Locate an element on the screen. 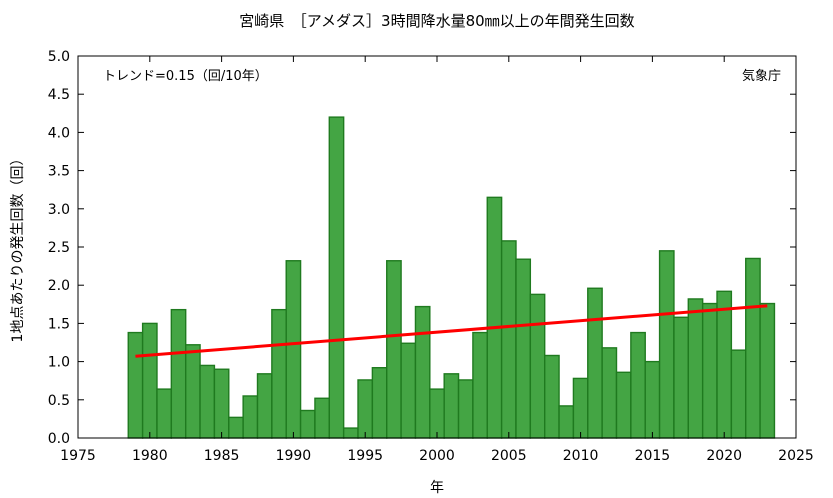 The width and height of the screenshot is (833, 498). y-tick-label: 5.0 is located at coordinates (59, 57).